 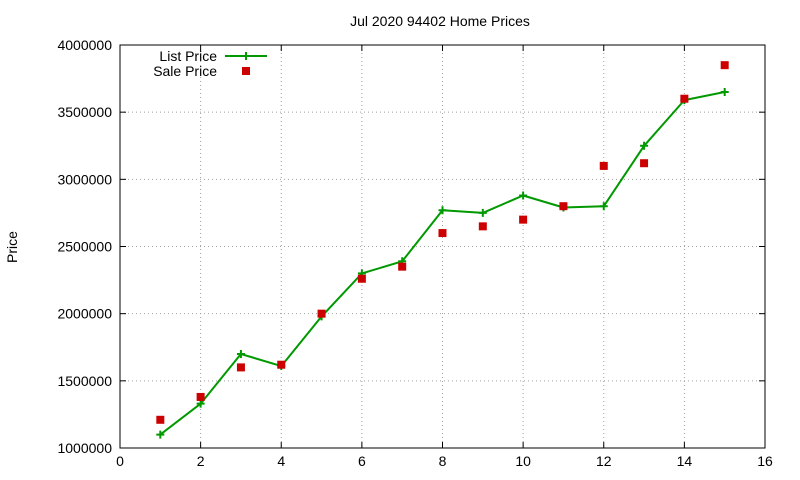 What do you see at coordinates (765, 461) in the screenshot?
I see `x-tick-label: 16` at bounding box center [765, 461].